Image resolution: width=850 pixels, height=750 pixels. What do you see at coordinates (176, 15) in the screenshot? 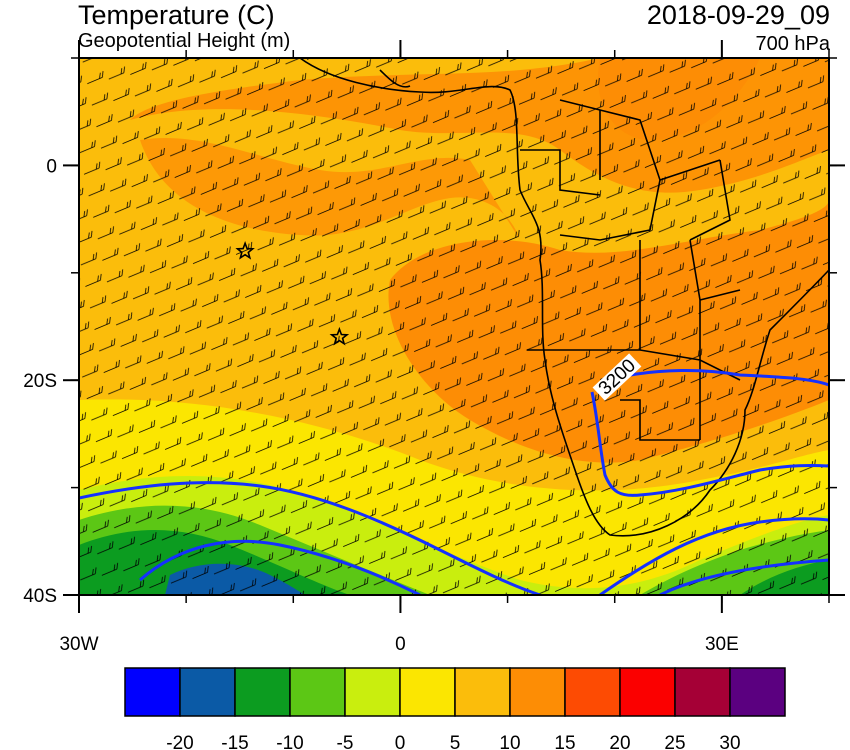
I see `map-title: Temperature (C)` at bounding box center [176, 15].